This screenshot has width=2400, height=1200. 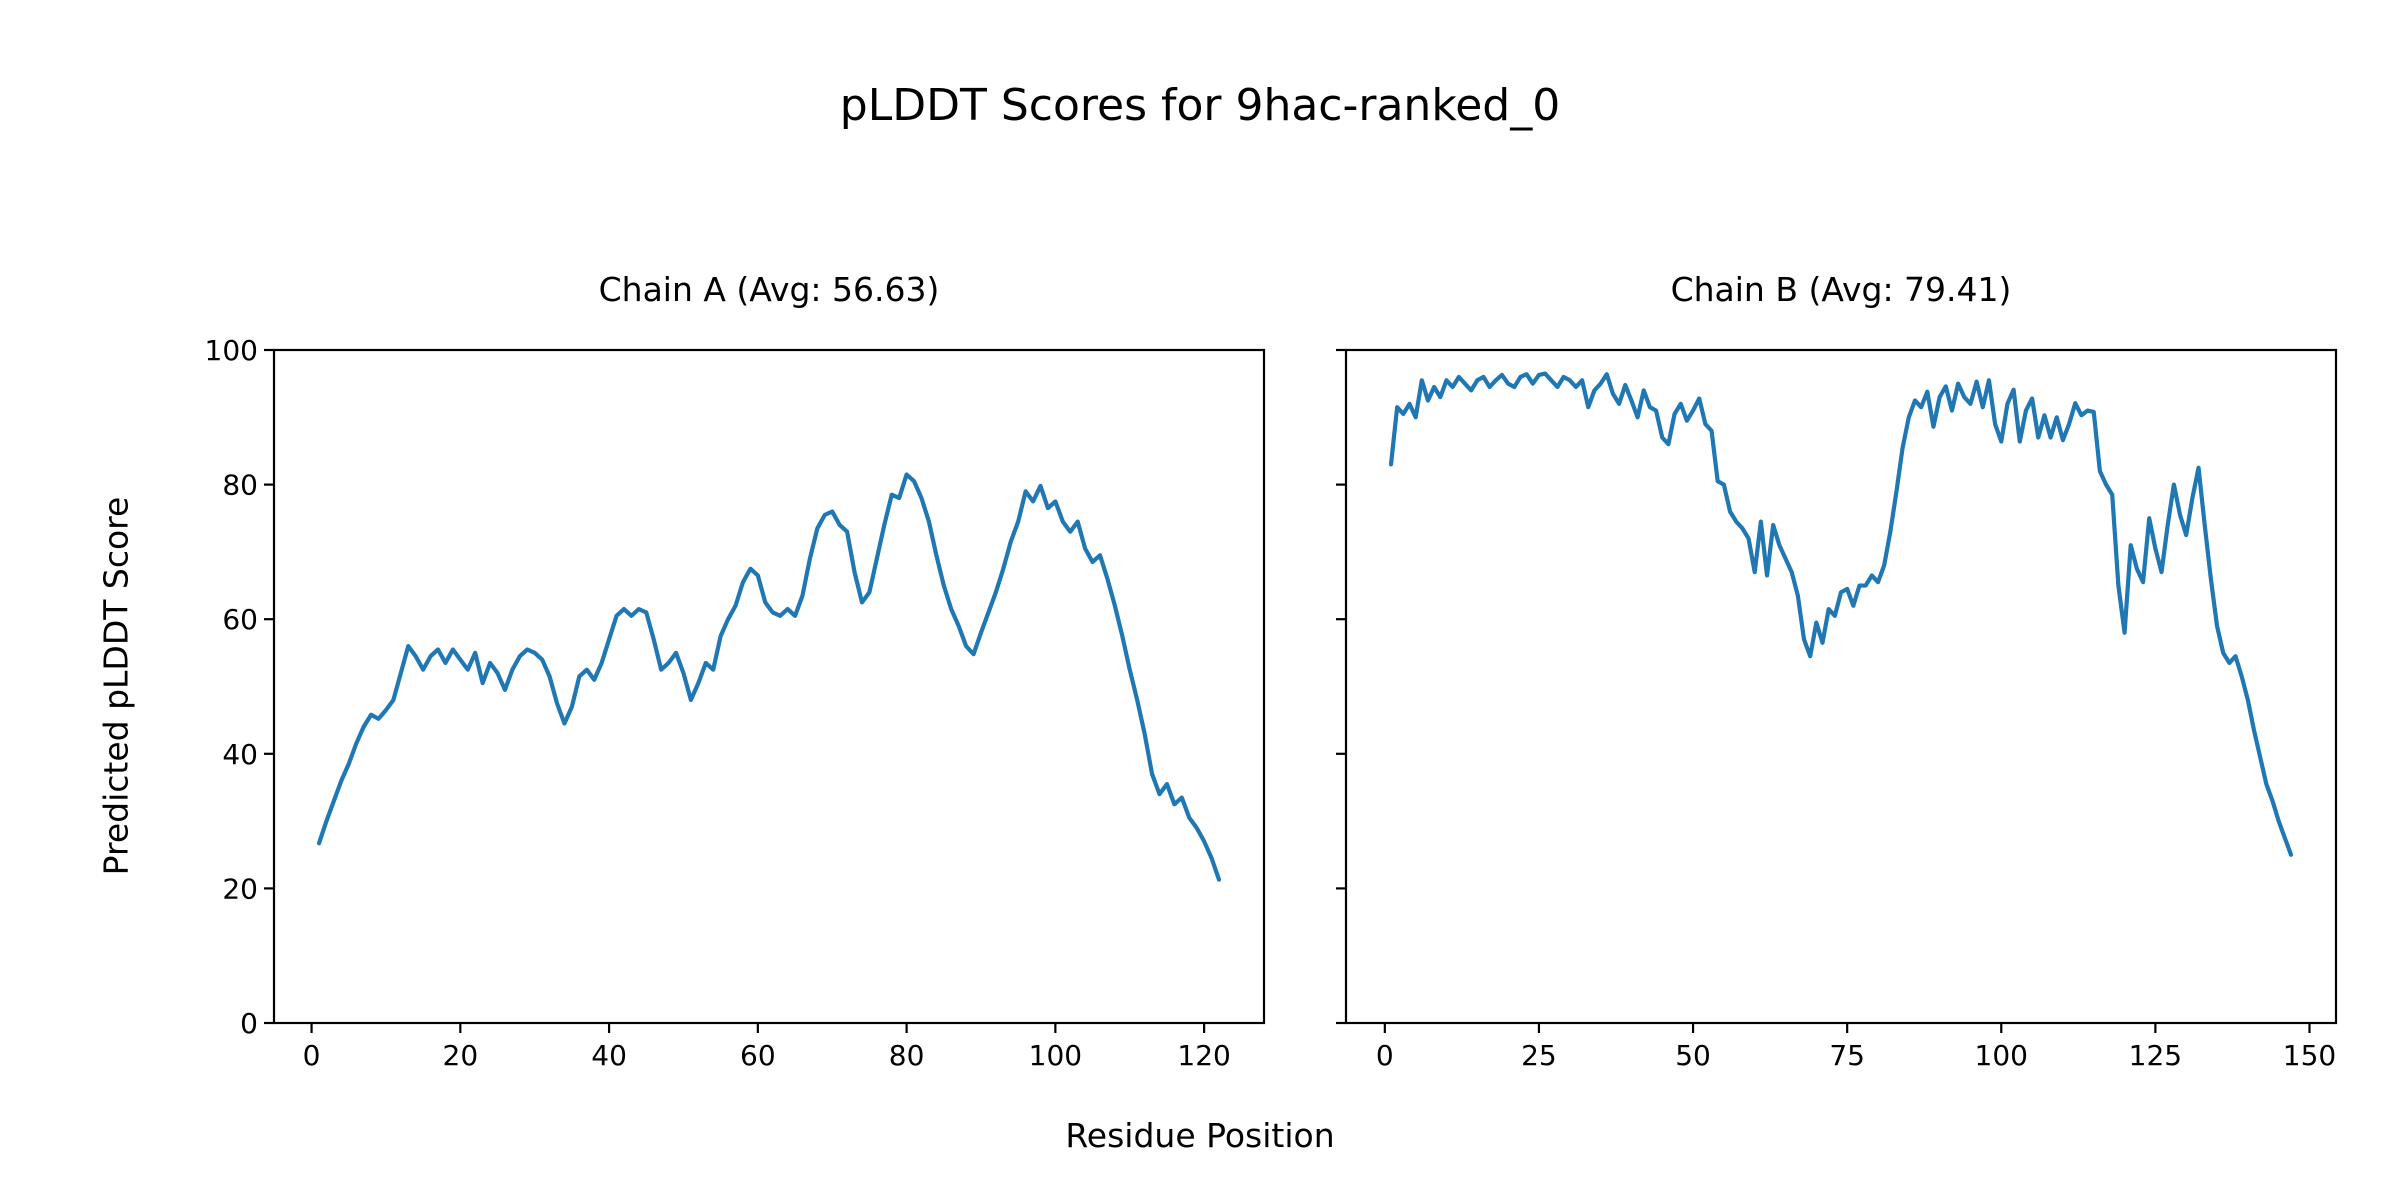 I want to click on figure-title: pLDDT Scores for 9hac-ranked_0, so click(x=1200, y=105).